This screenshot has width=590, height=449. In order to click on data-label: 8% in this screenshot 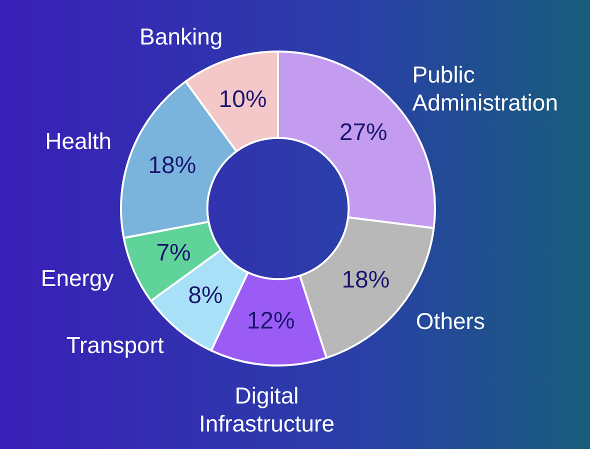, I will do `click(205, 295)`.